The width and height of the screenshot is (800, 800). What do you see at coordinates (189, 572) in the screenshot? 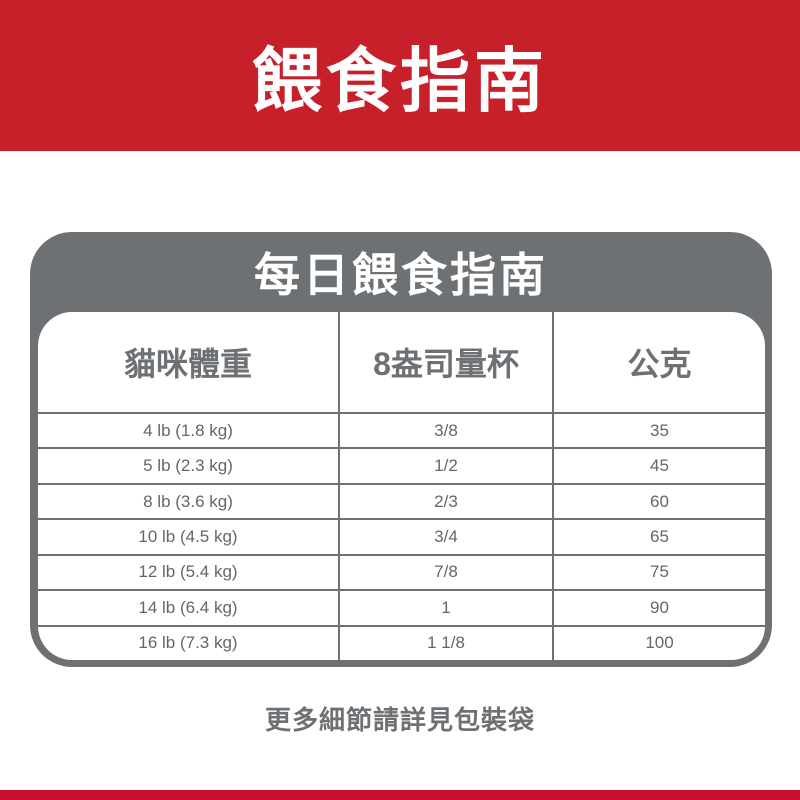
I see `cell-weight: 12 lb (5.4 kg)` at bounding box center [189, 572].